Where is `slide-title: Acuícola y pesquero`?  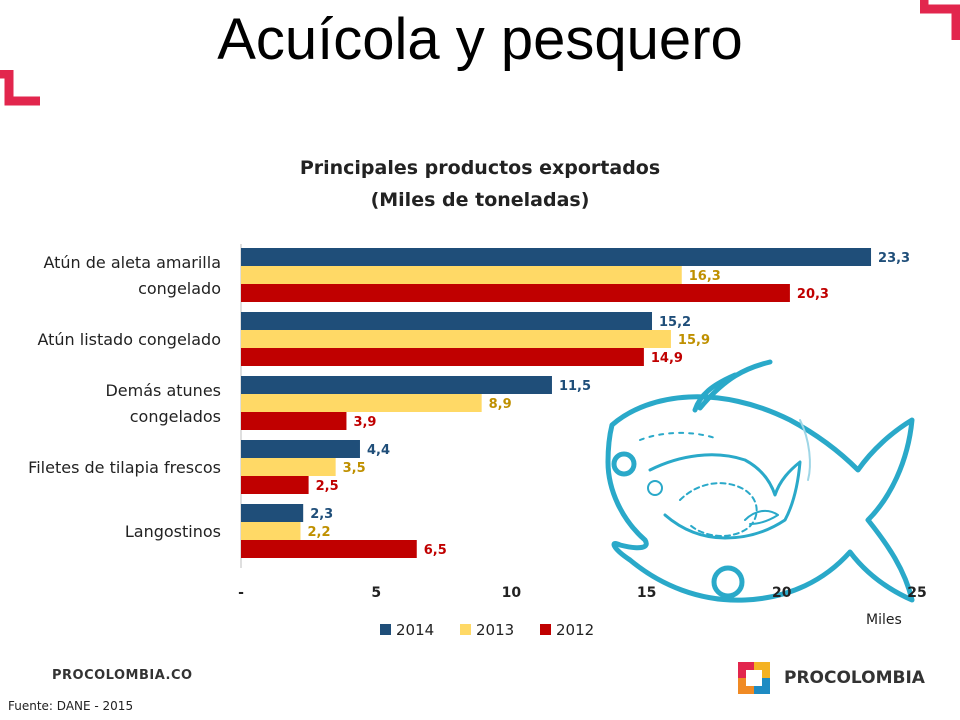
slide-title: Acuícola y pesquero is located at coordinates (480, 39).